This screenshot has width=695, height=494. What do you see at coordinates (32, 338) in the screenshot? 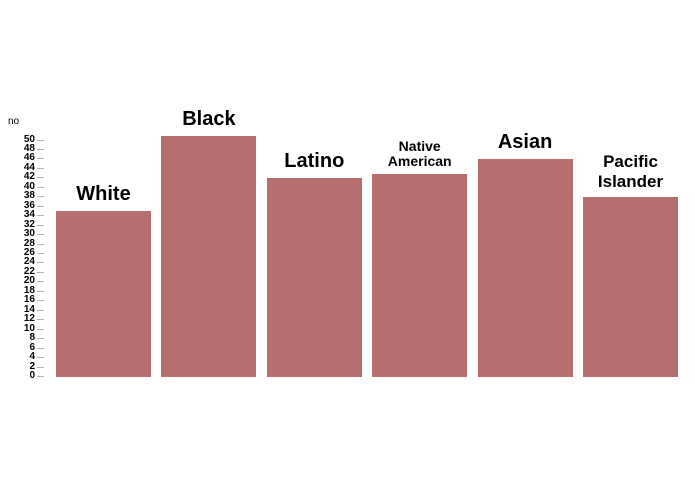
I see `y-tick-label: 8` at bounding box center [32, 338].